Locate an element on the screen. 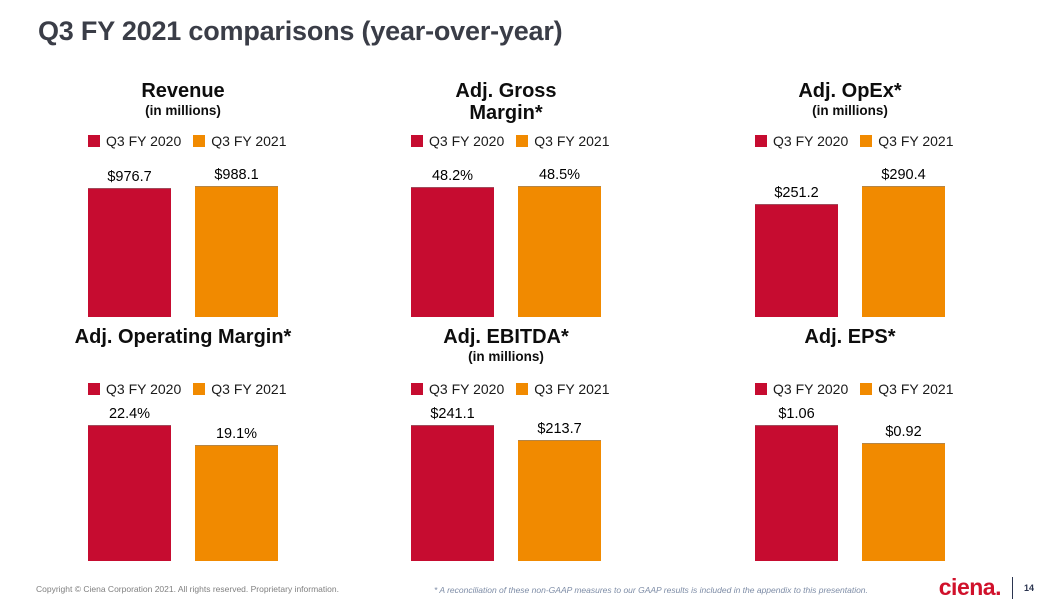  chart-title: Adj. OpEx* is located at coordinates (850, 91).